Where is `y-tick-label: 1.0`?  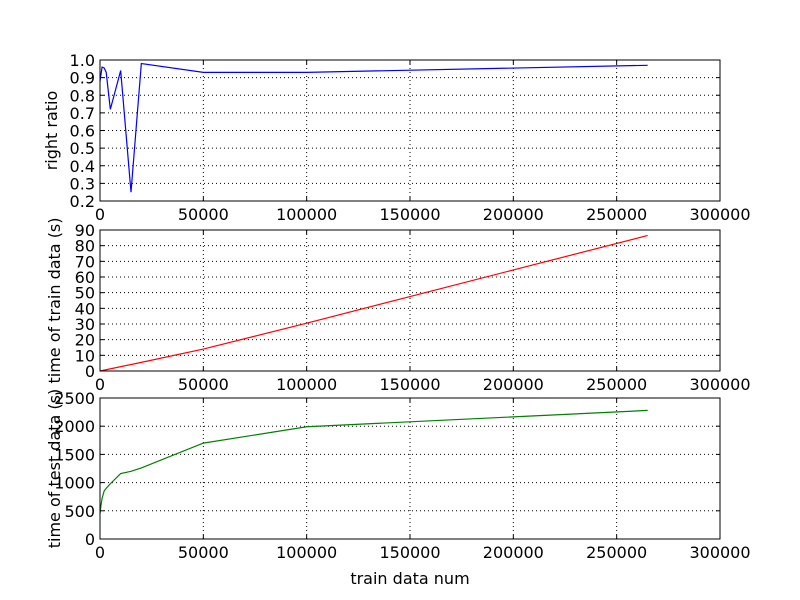 y-tick-label: 1.0 is located at coordinates (82, 60).